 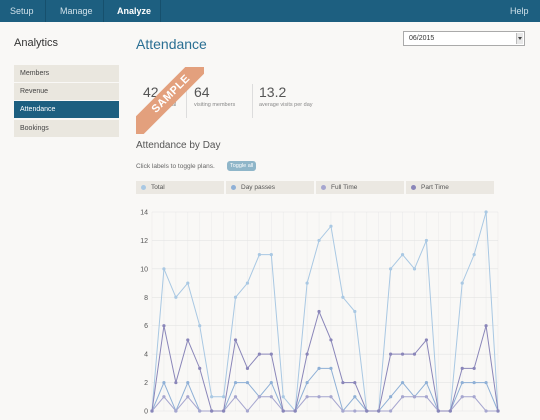 I want to click on sidebar-item-bookings: Bookings, so click(x=66, y=128).